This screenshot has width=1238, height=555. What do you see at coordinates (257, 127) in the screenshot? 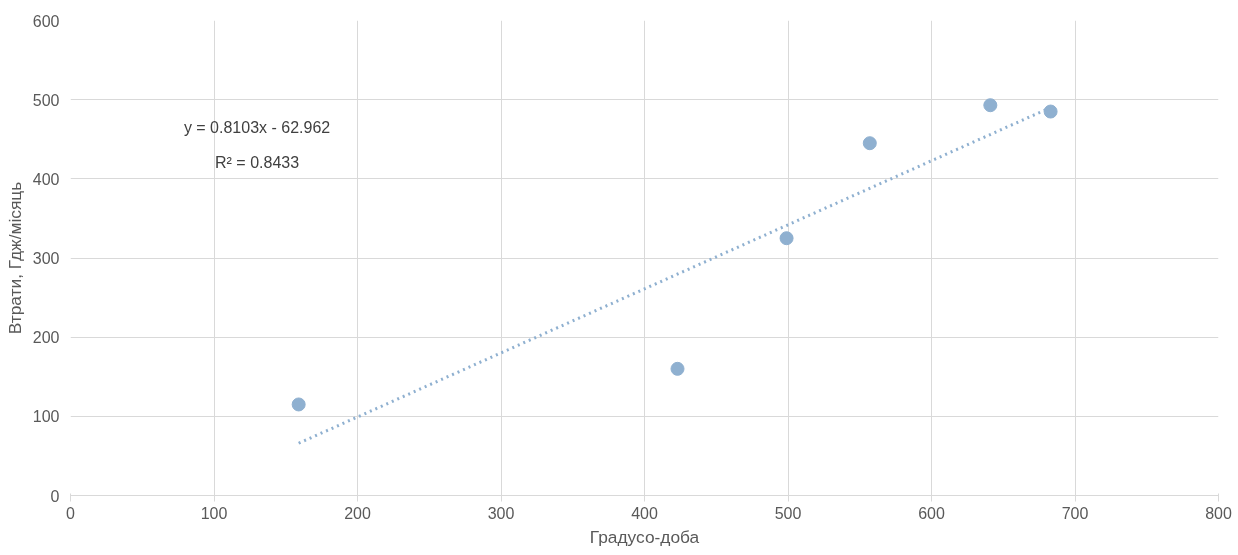
I see `annotation: y = 0.8103x - 62.962` at bounding box center [257, 127].